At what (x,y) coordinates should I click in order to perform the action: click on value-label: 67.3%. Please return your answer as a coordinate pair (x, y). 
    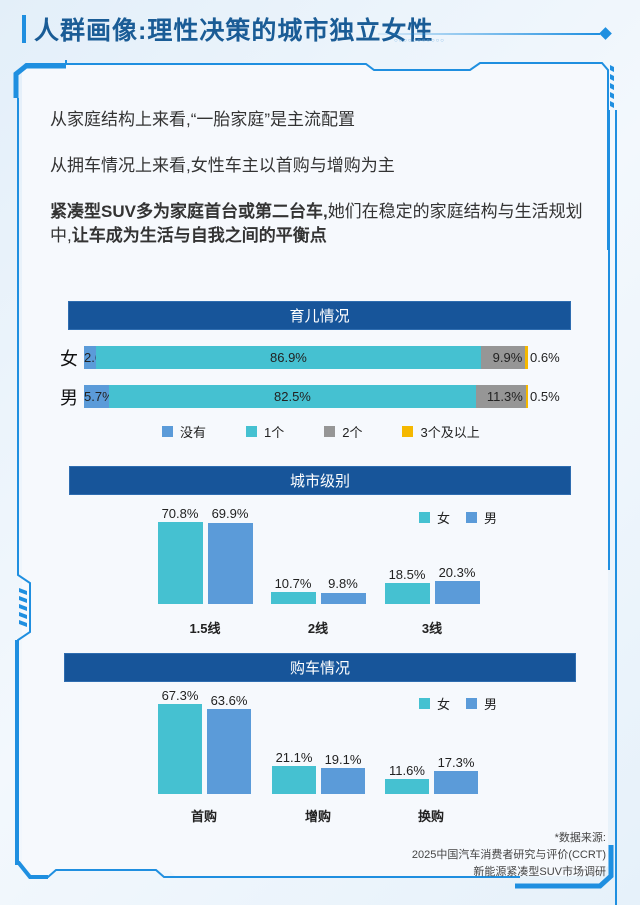
    Looking at the image, I should click on (180, 695).